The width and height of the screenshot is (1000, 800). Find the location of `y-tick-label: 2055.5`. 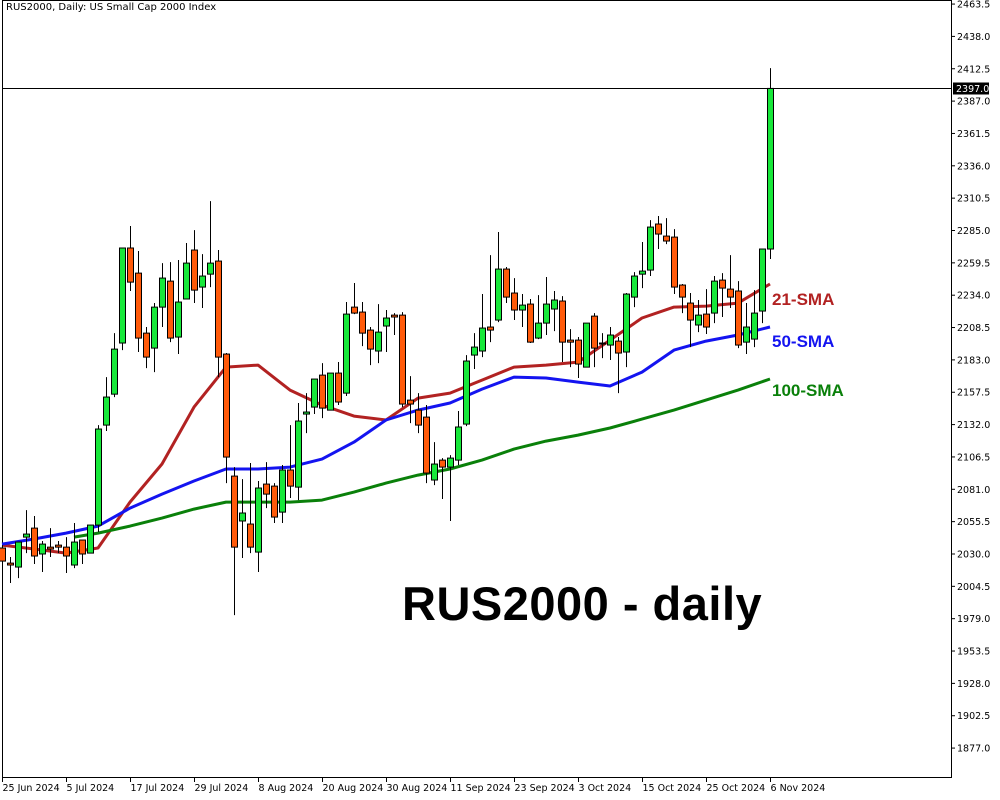

y-tick-label: 2055.5 is located at coordinates (973, 522).